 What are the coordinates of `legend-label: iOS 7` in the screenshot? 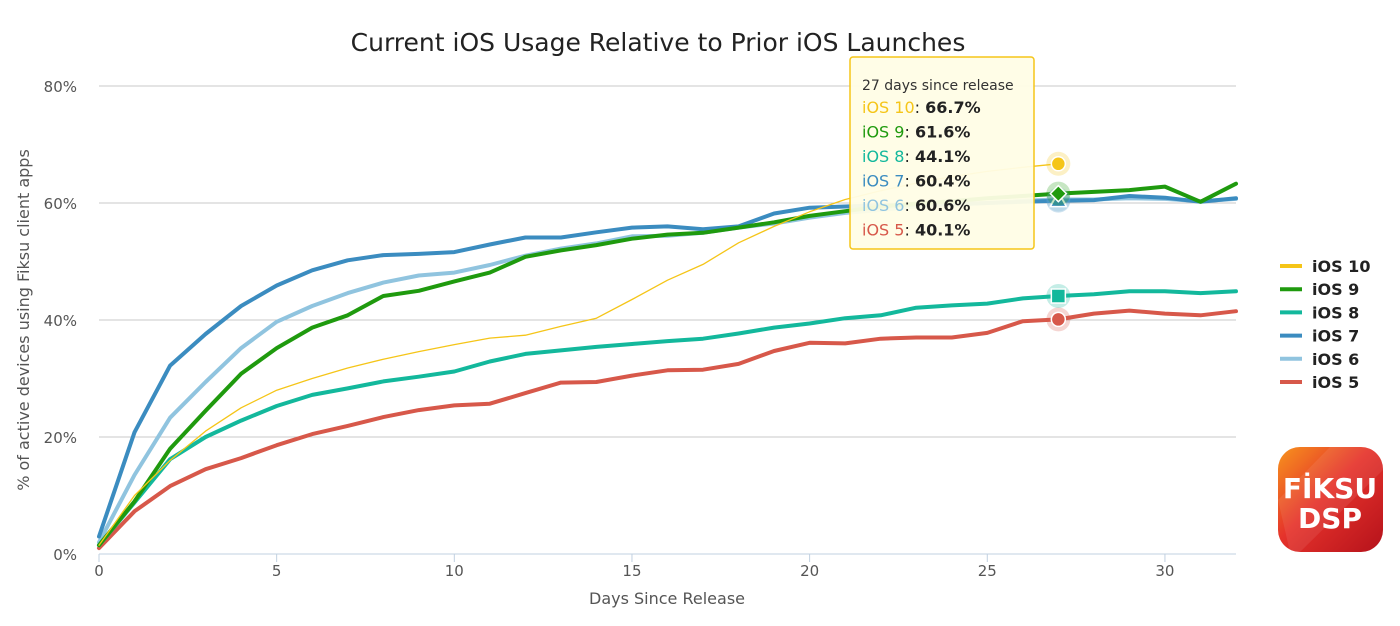 It's located at (1335, 336).